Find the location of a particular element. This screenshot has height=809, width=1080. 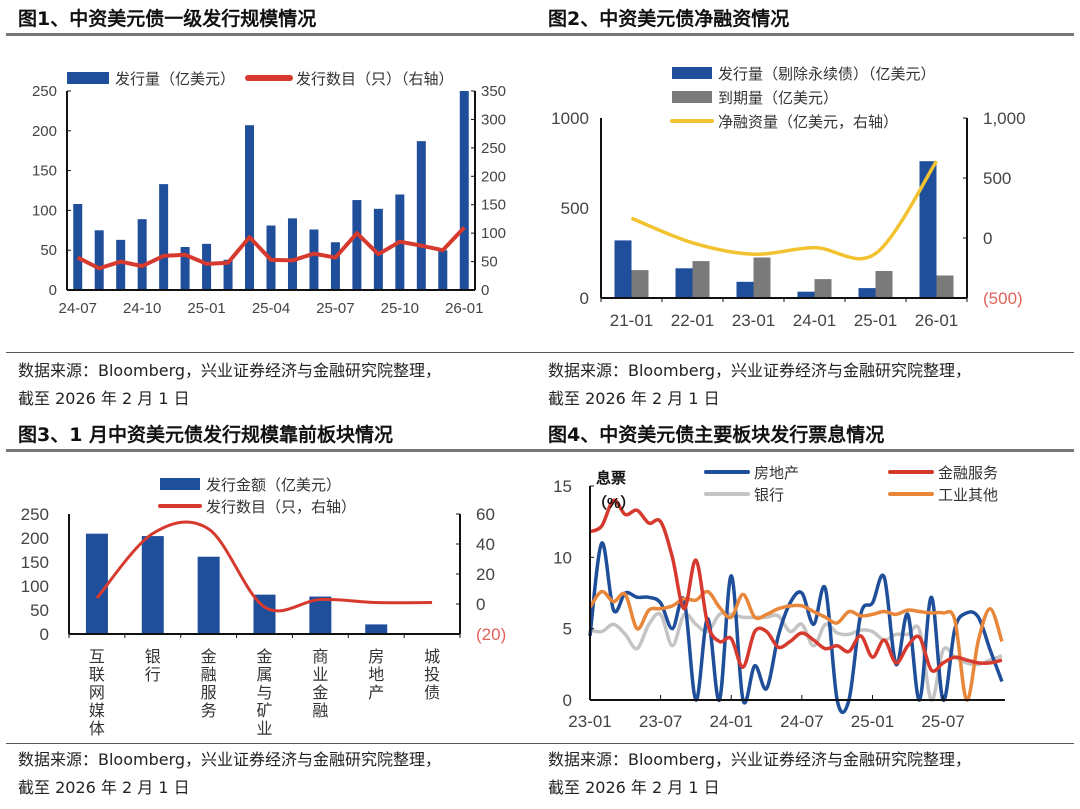

legend-issue-amount-swatch is located at coordinates (180, 484).